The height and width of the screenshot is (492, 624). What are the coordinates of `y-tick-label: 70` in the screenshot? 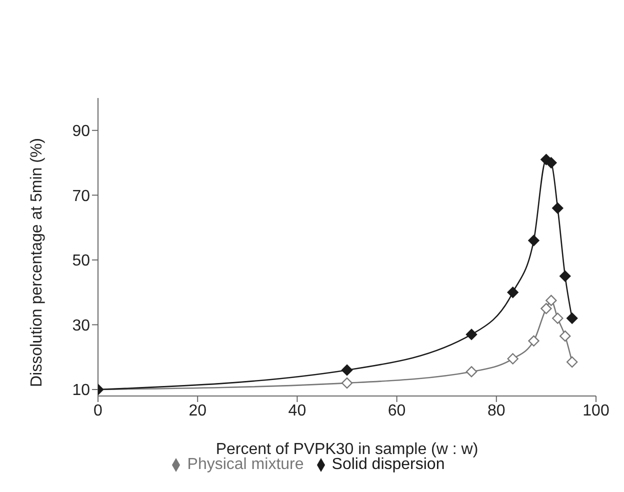 It's located at (81, 196).